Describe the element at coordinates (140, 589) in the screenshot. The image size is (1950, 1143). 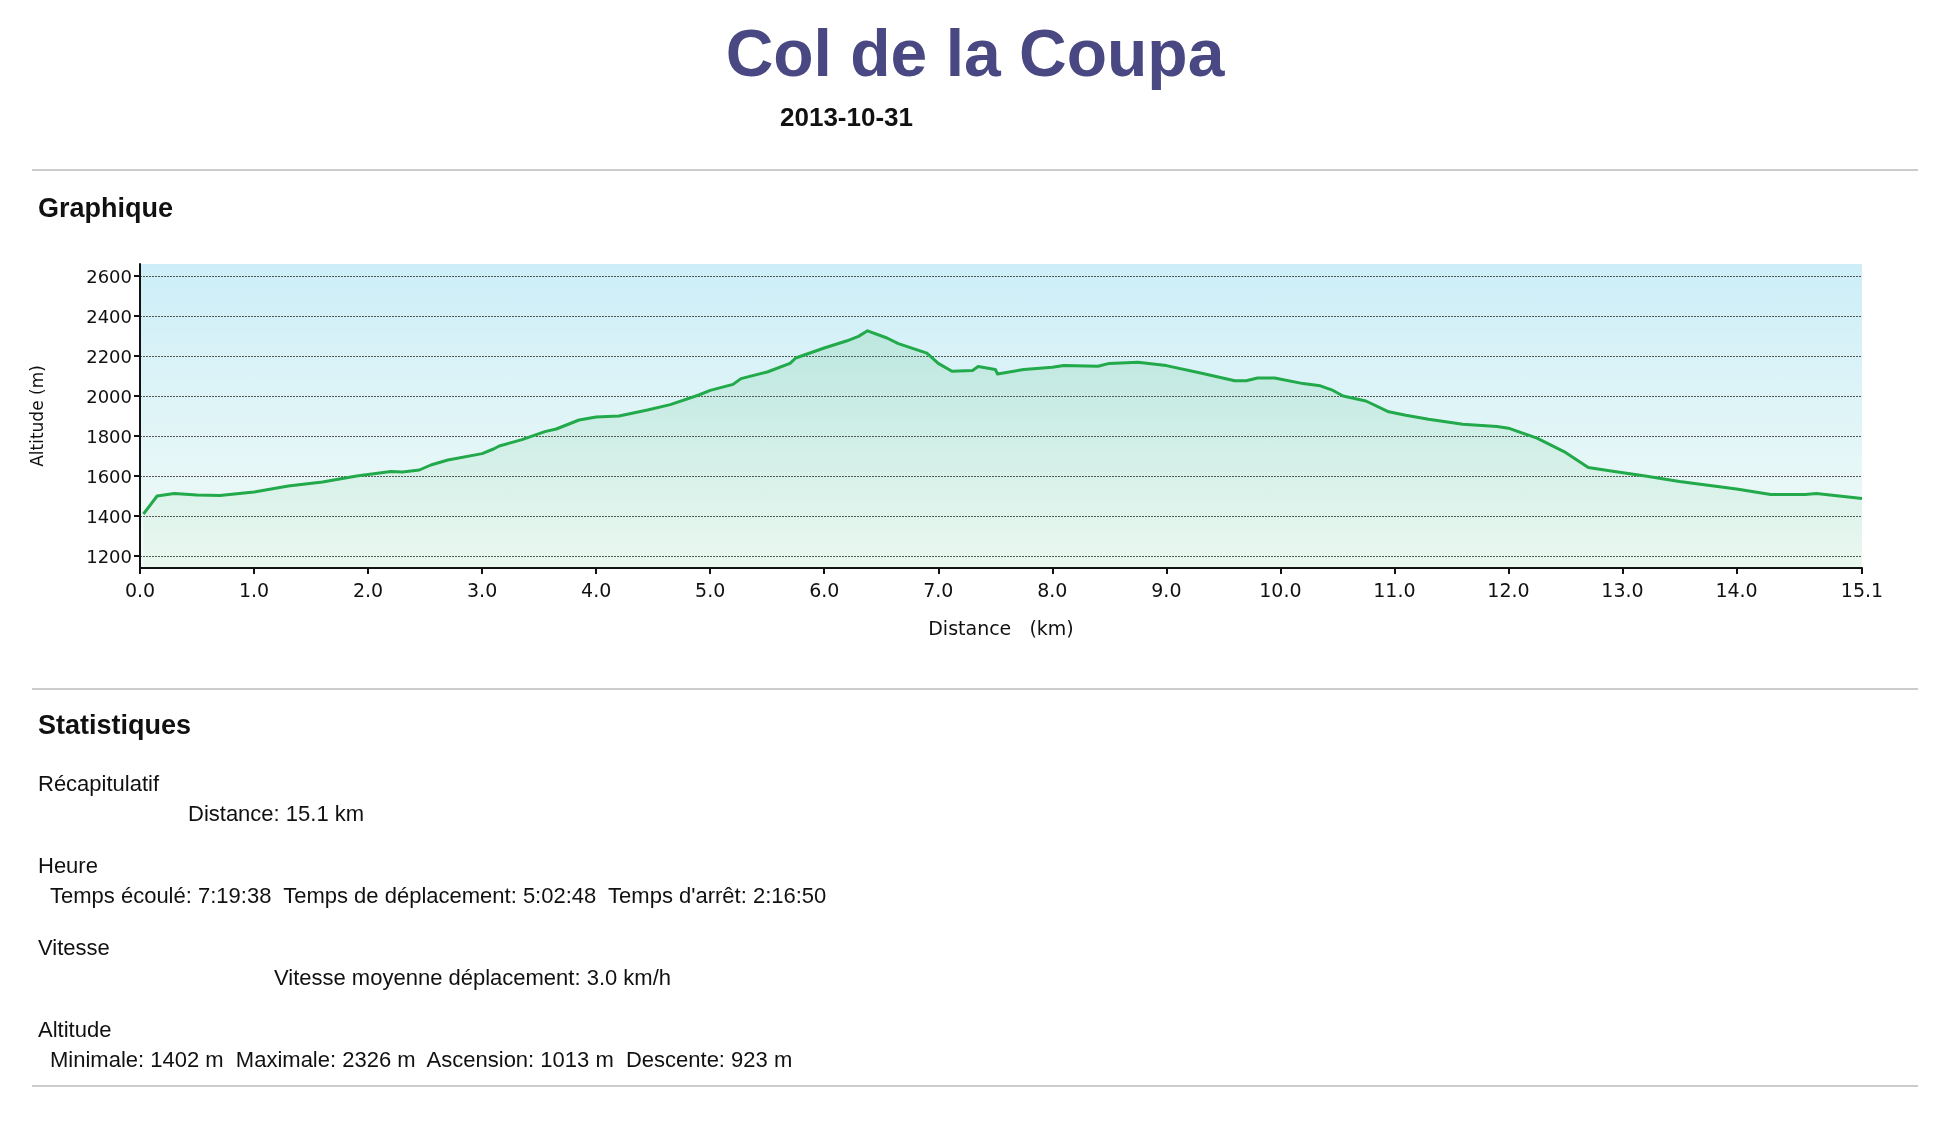
I see `x-tick-label: 0.0` at that location.